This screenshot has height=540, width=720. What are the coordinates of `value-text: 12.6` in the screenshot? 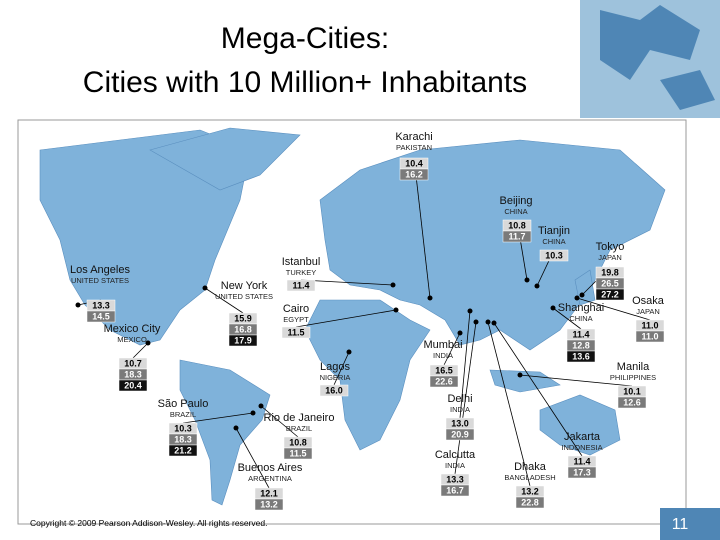 It's located at (632, 403).